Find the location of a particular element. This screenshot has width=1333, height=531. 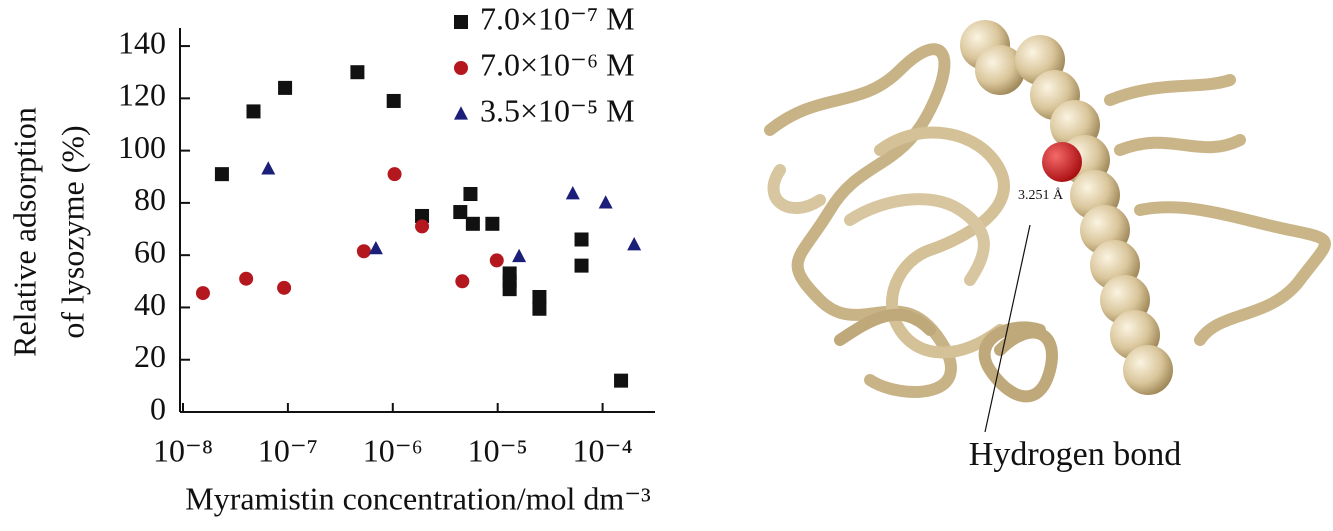

y-tick-label: 60 is located at coordinates (150, 252).